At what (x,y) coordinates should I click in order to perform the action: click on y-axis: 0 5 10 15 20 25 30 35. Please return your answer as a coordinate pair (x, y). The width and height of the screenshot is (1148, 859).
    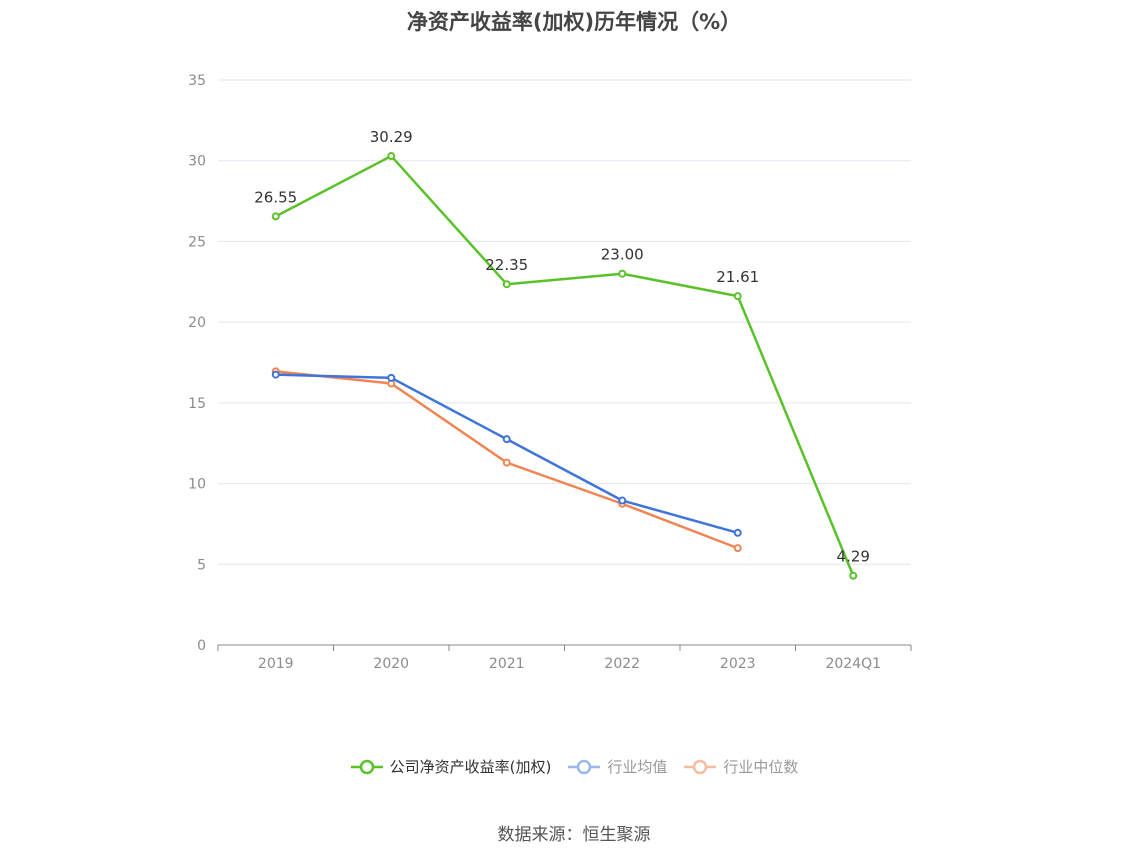
    Looking at the image, I should click on (197, 363).